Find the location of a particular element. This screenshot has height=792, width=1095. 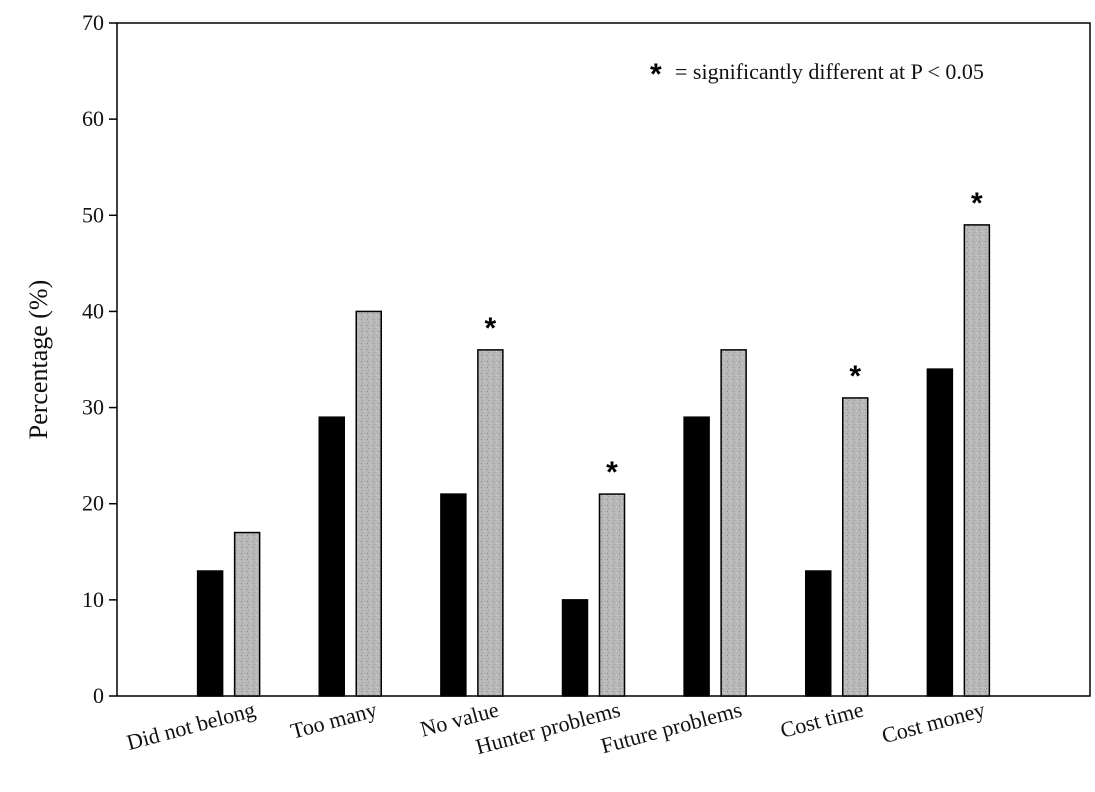

y-tick-label: 10 is located at coordinates (93, 599).